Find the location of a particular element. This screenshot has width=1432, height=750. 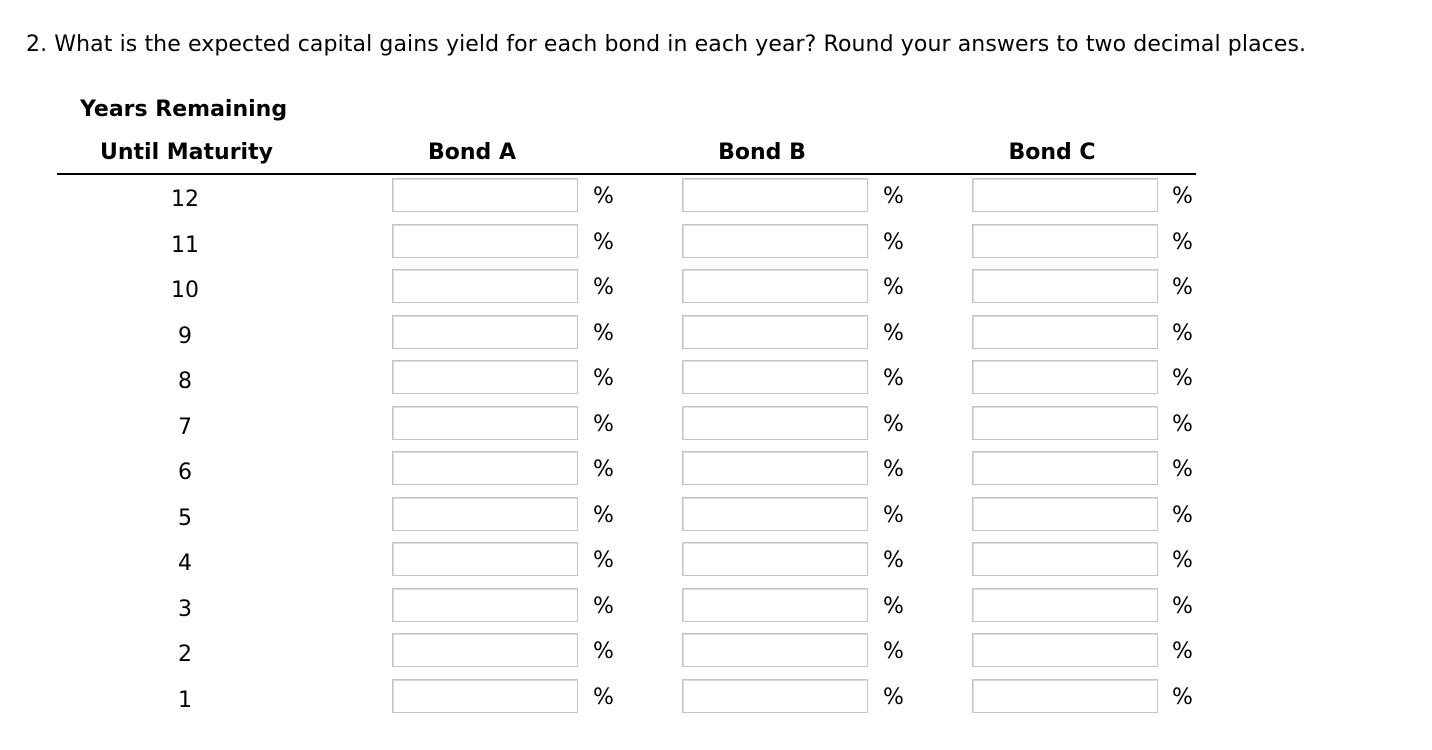

bond-b-header: Bond B is located at coordinates (762, 152).